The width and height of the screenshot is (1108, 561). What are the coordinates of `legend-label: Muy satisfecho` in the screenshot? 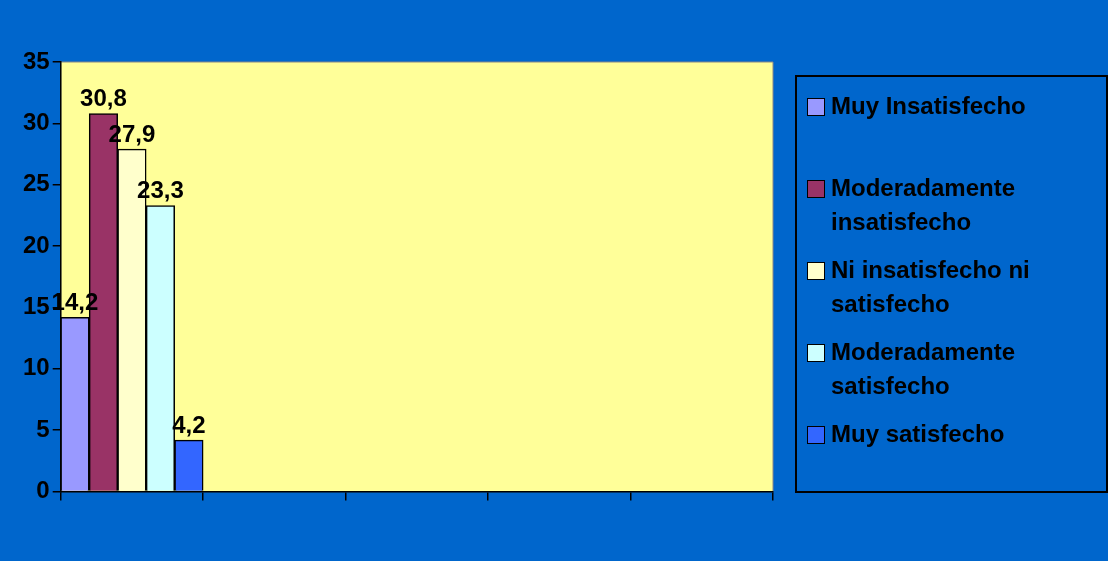 It's located at (918, 434).